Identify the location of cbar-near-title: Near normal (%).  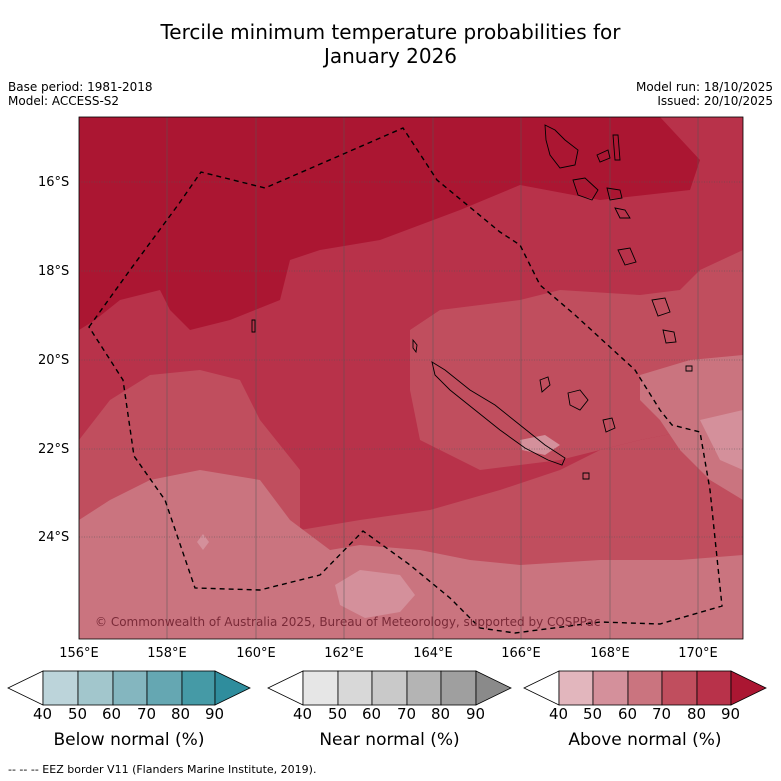
(389, 740).